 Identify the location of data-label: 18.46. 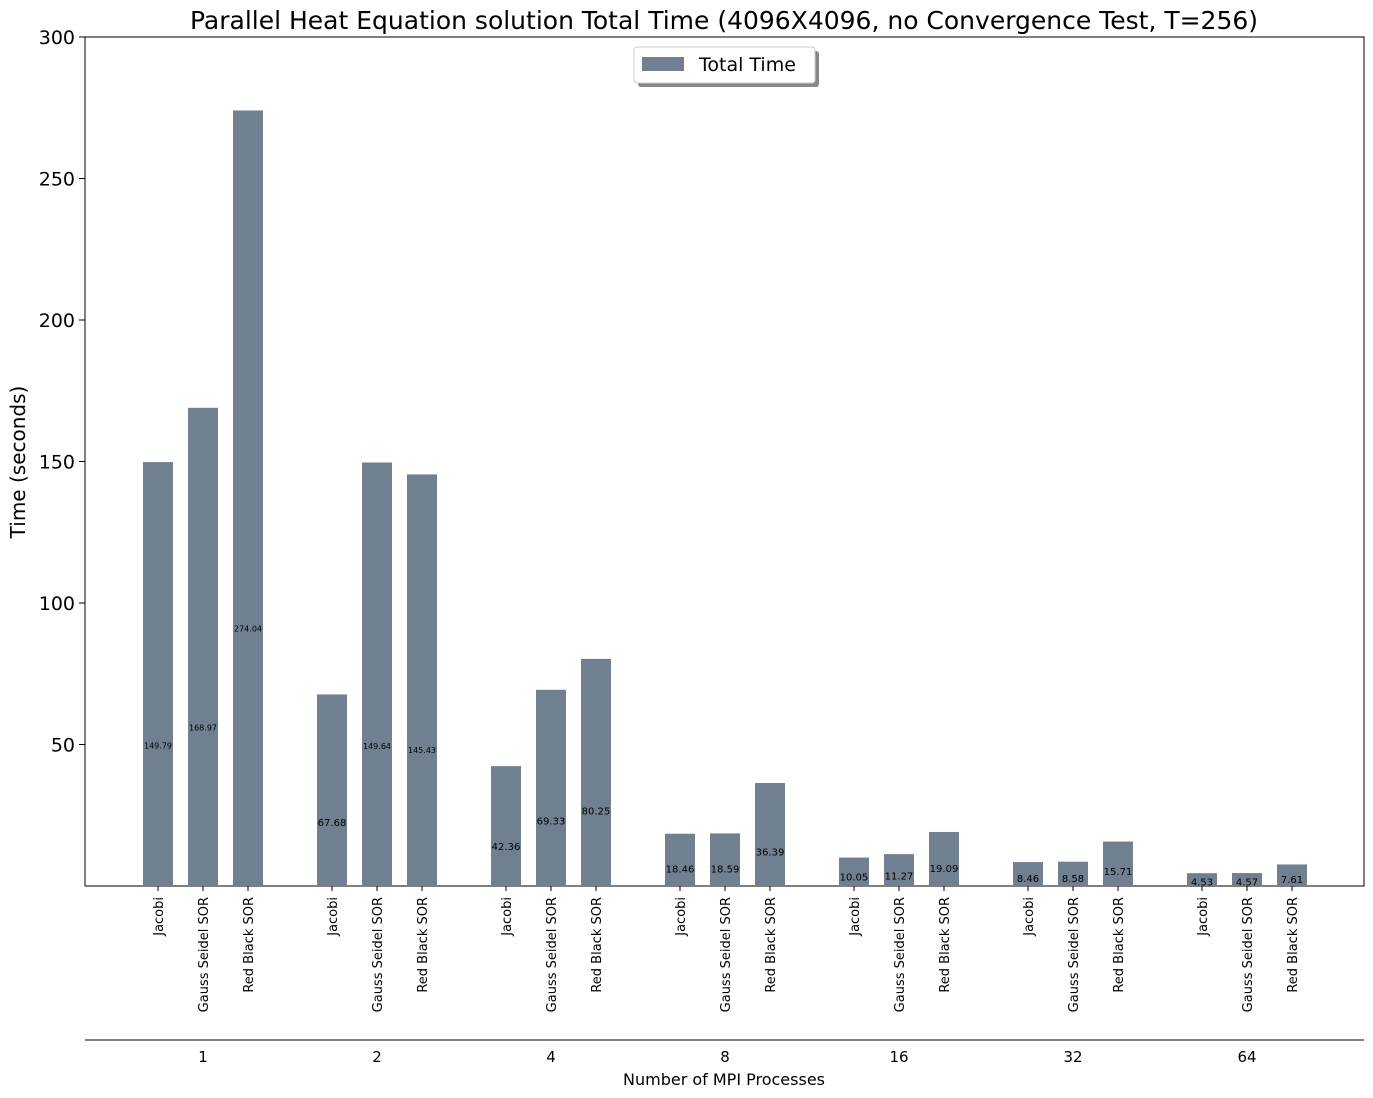
(680, 870).